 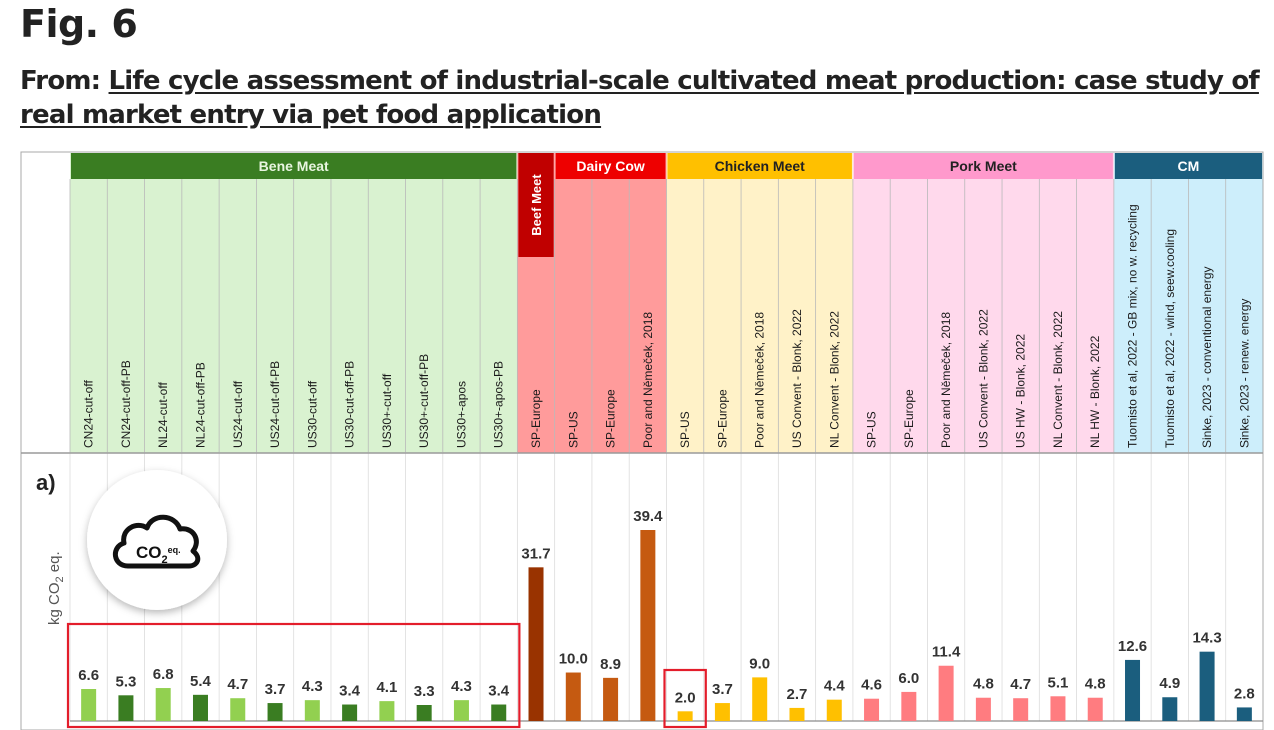 I want to click on cloud-outline, so click(x=157, y=541).